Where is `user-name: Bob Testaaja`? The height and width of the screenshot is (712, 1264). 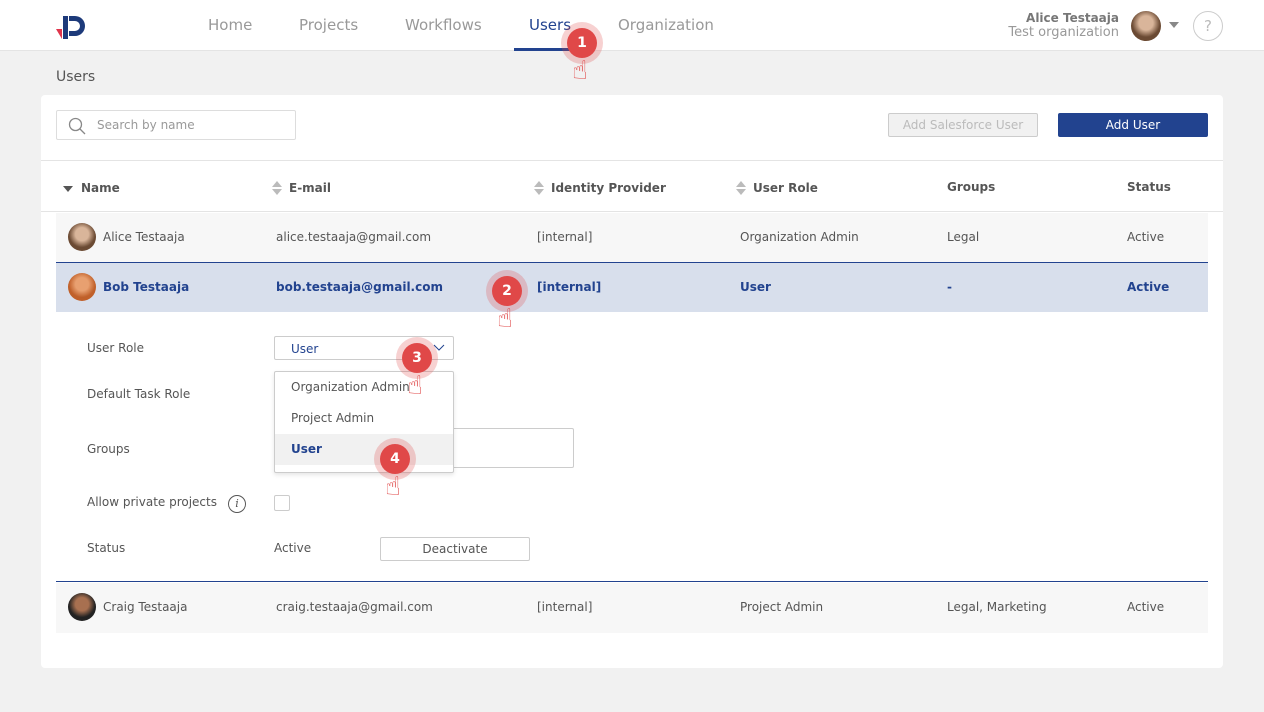
user-name: Bob Testaaja is located at coordinates (146, 287).